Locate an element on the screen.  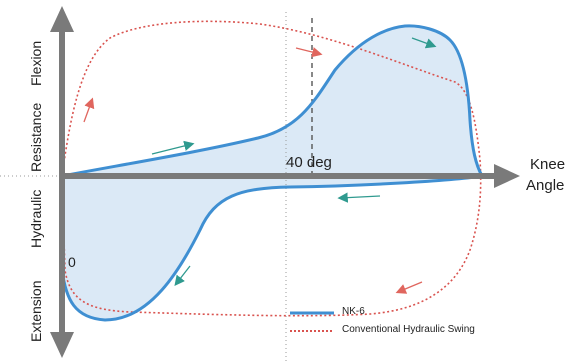
forty-deg-label: 40 deg is located at coordinates (309, 162).